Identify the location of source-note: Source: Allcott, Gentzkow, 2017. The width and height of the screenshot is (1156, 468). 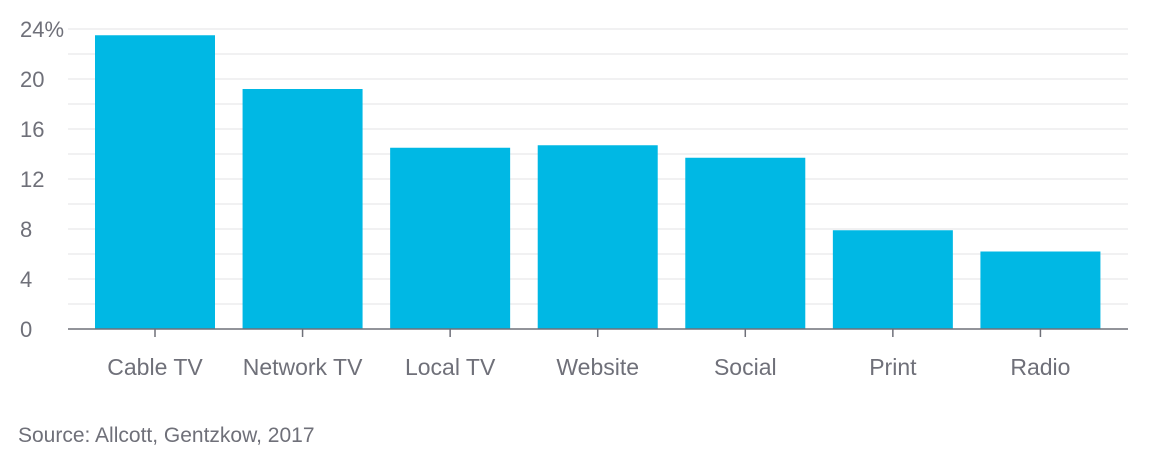
(166, 435).